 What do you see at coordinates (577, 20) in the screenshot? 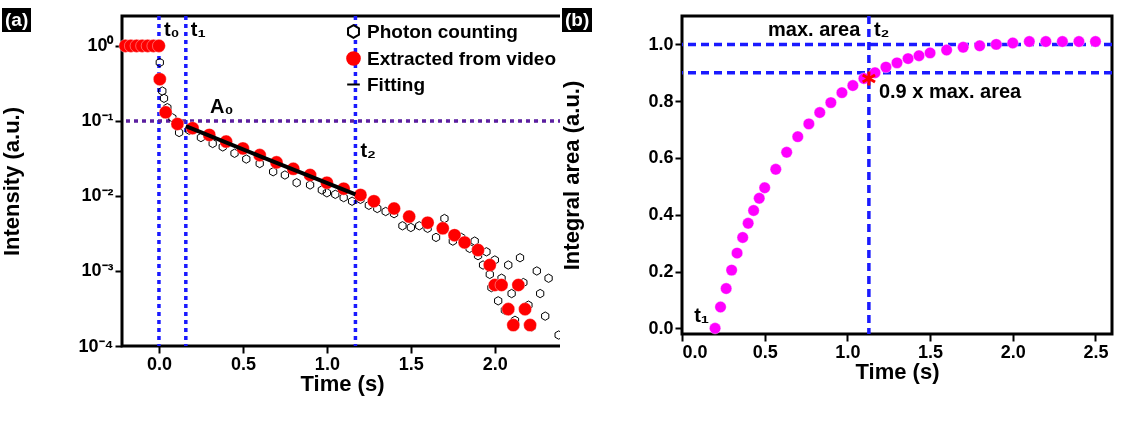
I see `chart-title: (b)` at bounding box center [577, 20].